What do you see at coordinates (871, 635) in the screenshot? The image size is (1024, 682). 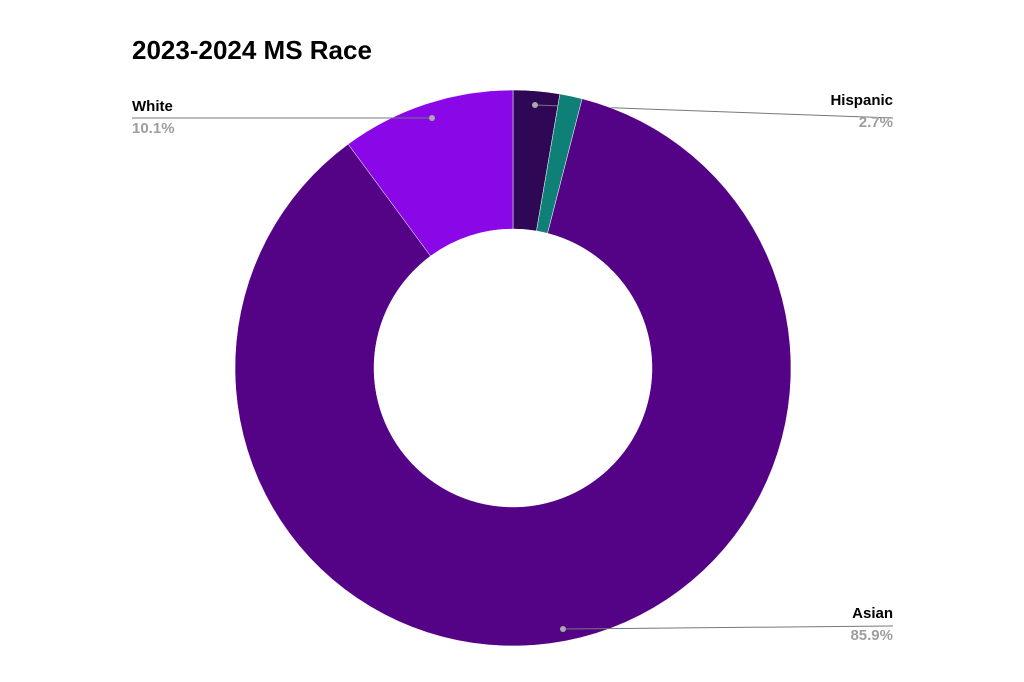 I see `slice-value: 85.9%` at bounding box center [871, 635].